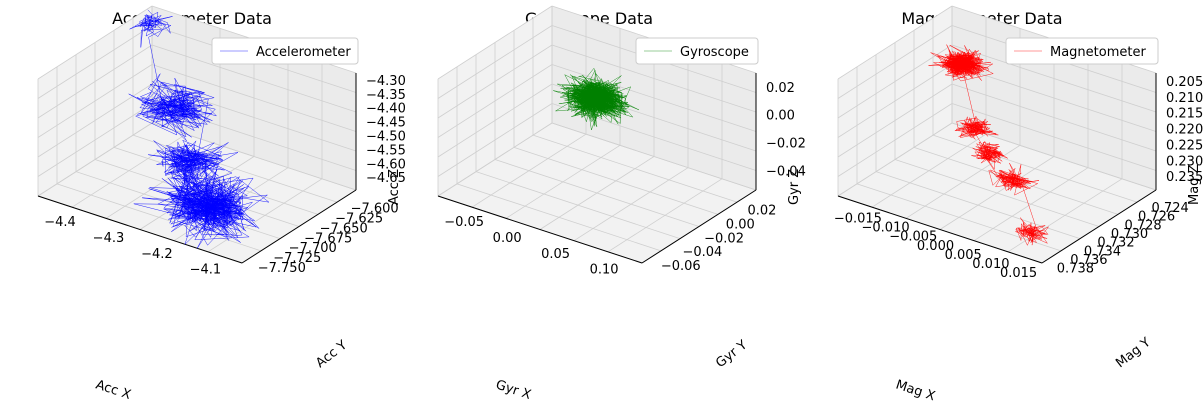  Describe the element at coordinates (886, 228) in the screenshot. I see `x-tick-label: −0.010` at that location.